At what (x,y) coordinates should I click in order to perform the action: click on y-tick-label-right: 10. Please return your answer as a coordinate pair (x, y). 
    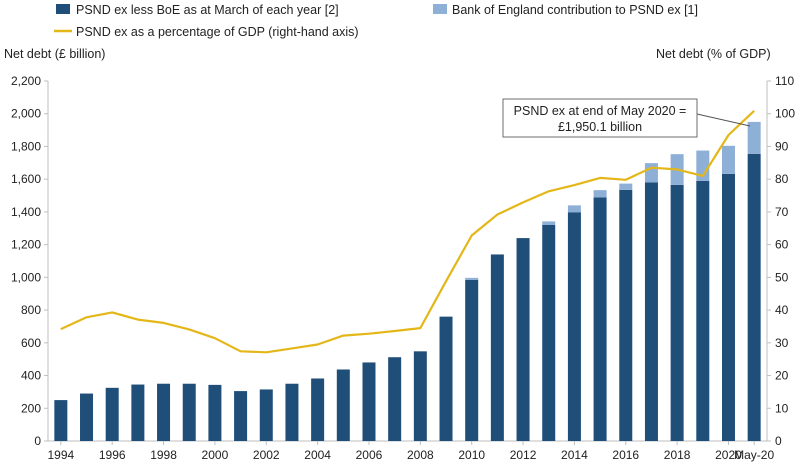
    Looking at the image, I should click on (782, 408).